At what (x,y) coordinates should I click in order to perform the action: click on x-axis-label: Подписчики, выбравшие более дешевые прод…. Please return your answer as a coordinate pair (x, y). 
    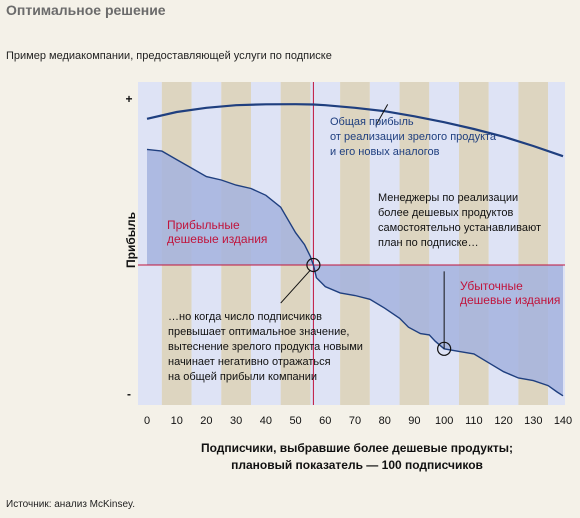
    Looking at the image, I should click on (357, 448).